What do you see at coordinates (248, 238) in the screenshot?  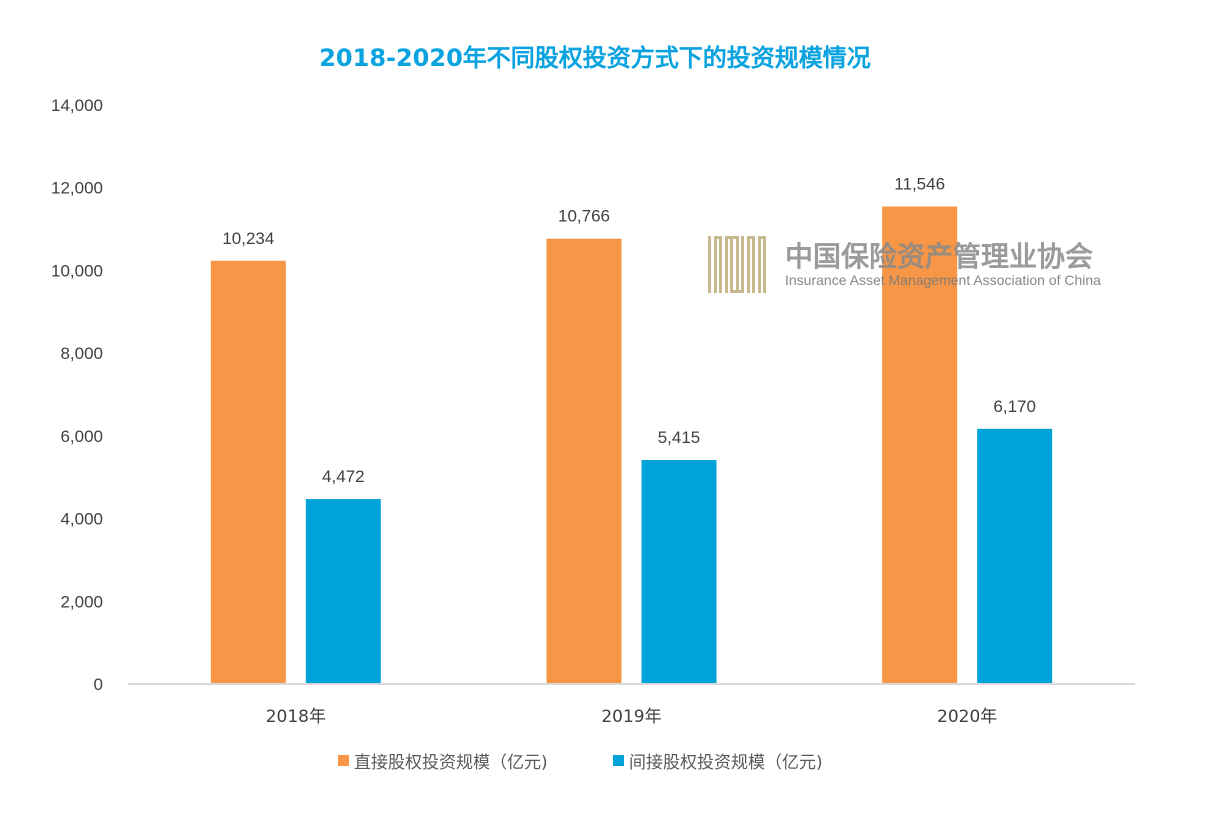 I see `data-label: 10,234` at bounding box center [248, 238].